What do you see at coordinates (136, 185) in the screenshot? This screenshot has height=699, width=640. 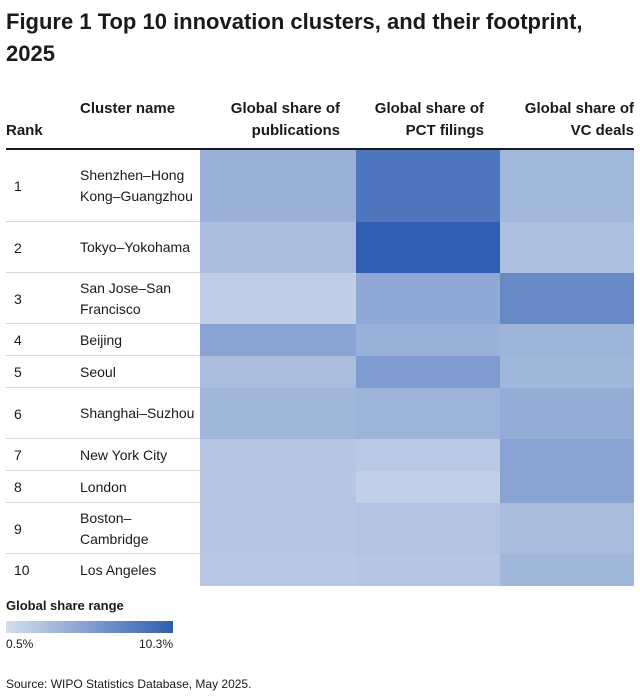 I see `cluster-name-cell: Shenzhen–Hong Kong–Guangzhou` at bounding box center [136, 185].